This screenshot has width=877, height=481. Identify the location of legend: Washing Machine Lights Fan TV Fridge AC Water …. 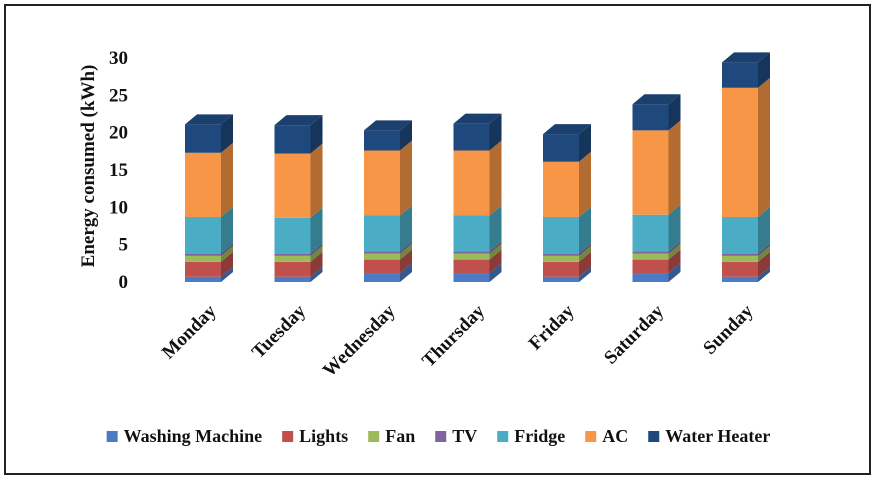
(438, 436).